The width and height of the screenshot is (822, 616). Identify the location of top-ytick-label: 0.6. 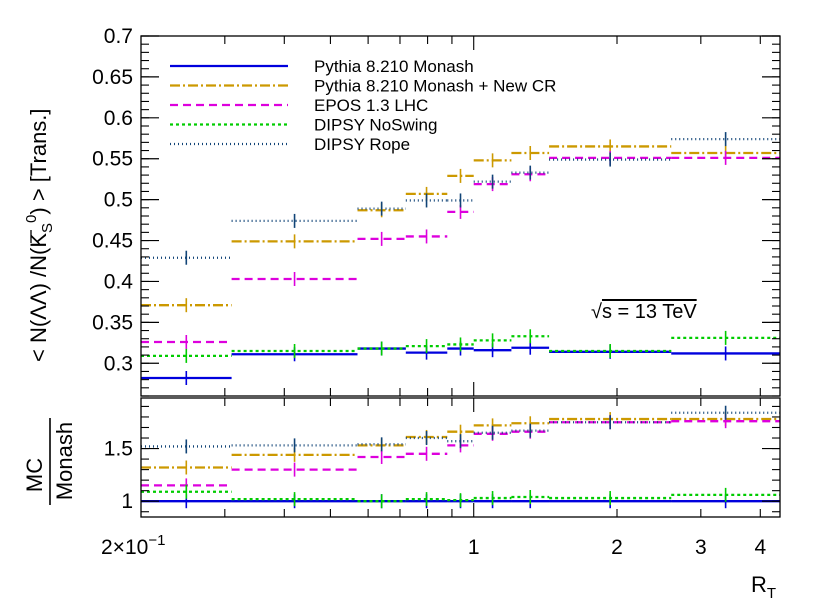
(118, 118).